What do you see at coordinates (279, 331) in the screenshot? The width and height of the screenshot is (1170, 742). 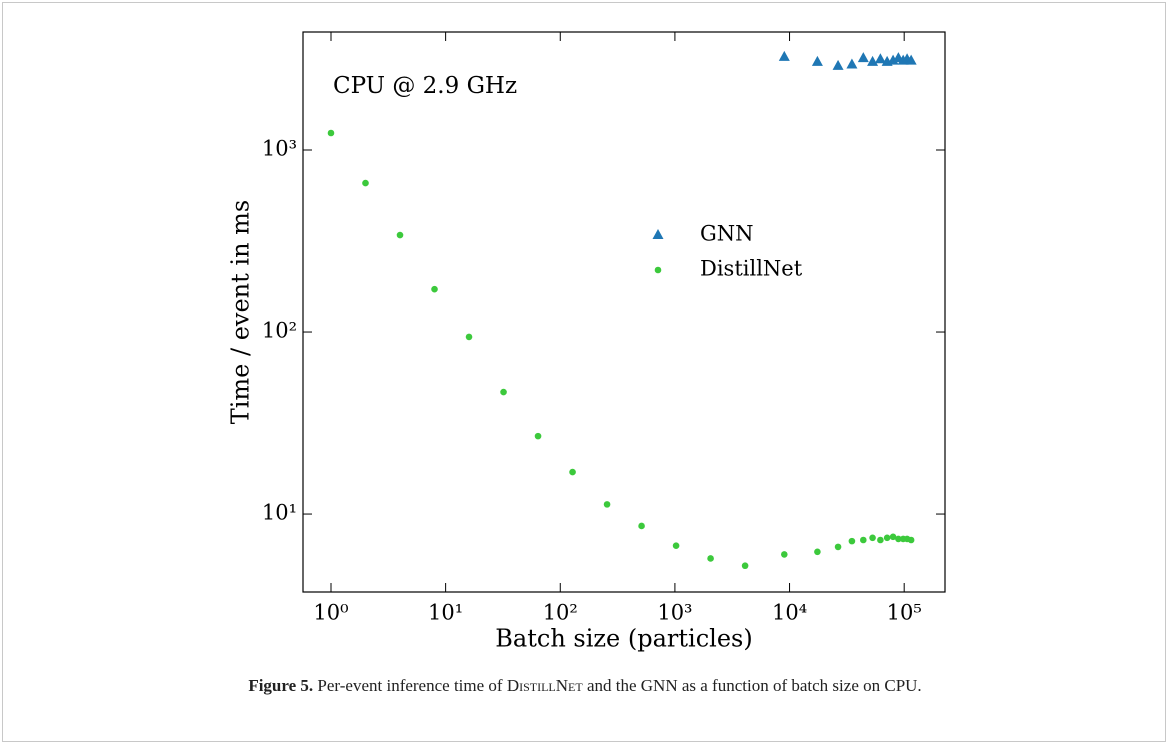 I see `y-tick-label: 10²` at bounding box center [279, 331].